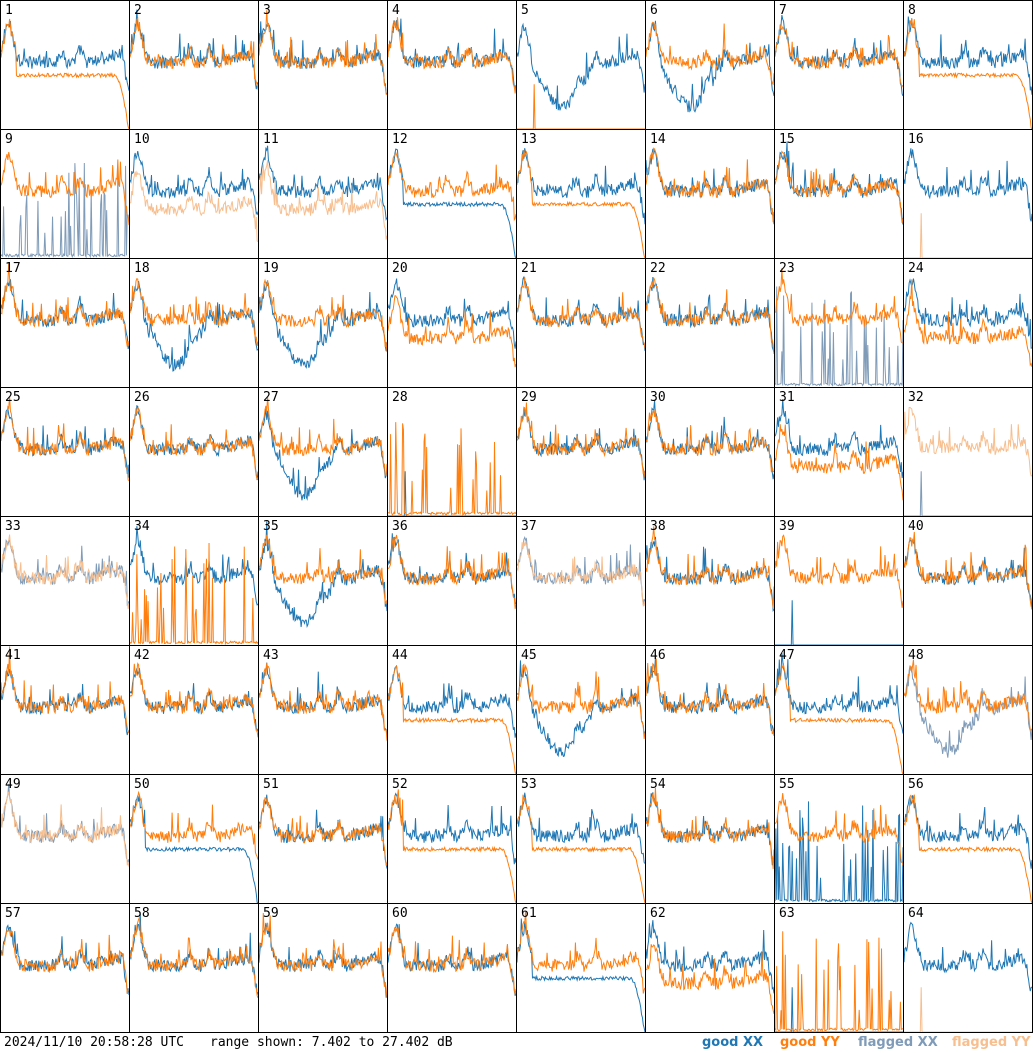 This screenshot has width=1033, height=1053. Describe the element at coordinates (529, 139) in the screenshot. I see `panel-number: 13` at that location.